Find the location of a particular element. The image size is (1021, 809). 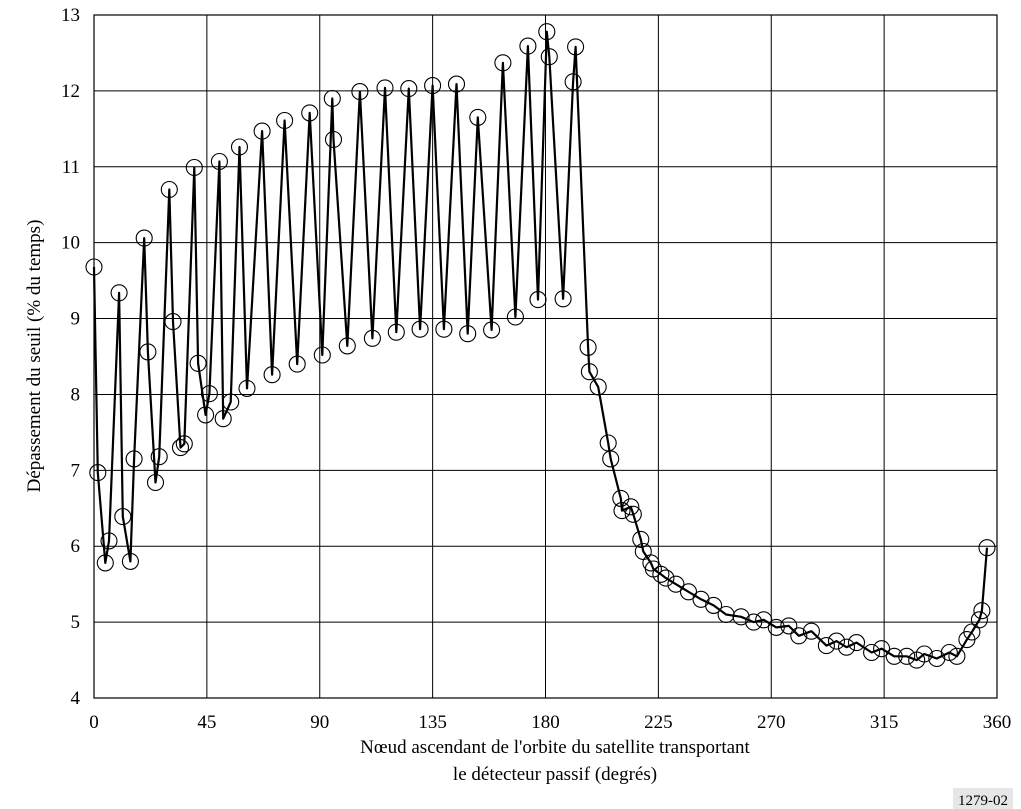

y-tick-label: 13 is located at coordinates (70, 15).